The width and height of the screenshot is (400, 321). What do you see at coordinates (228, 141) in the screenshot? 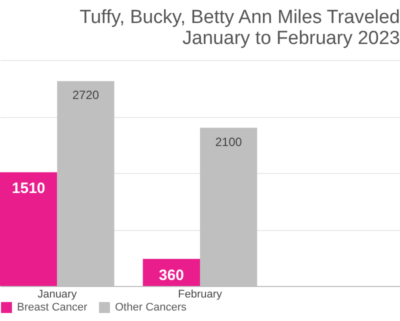
I see `data-label: 2100` at bounding box center [228, 141].